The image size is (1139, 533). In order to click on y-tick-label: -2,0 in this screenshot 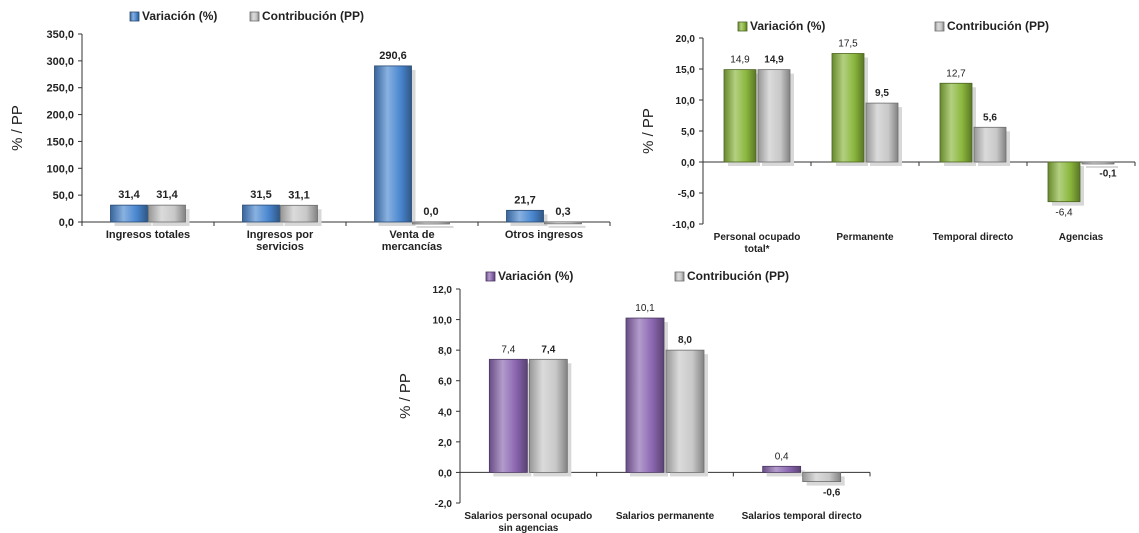, I will do `click(444, 504)`.